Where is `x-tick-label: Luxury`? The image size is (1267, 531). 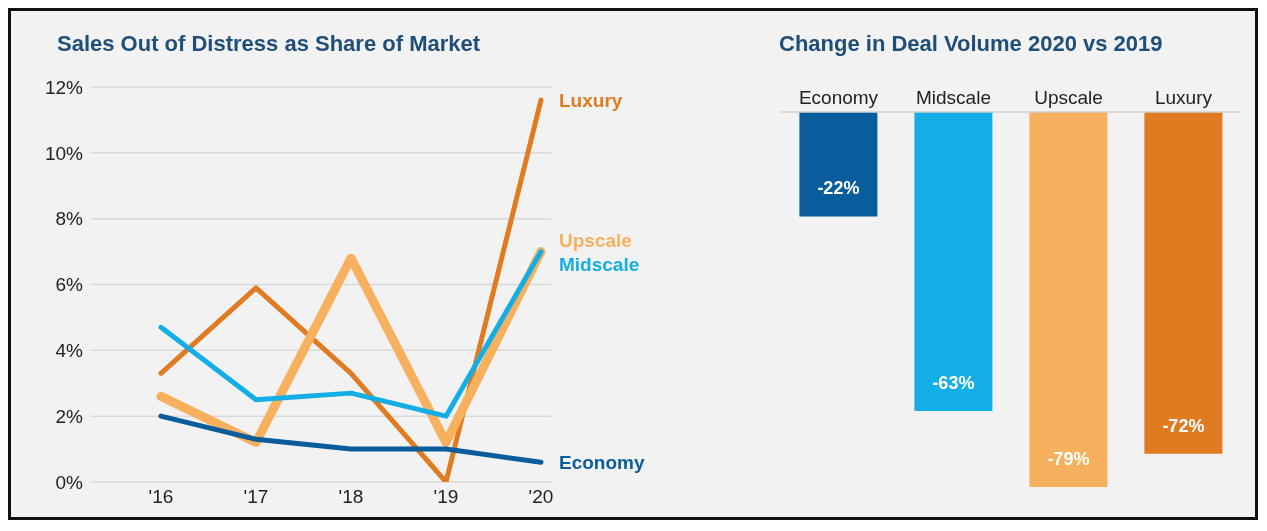
x-tick-label: Luxury is located at coordinates (1183, 97).